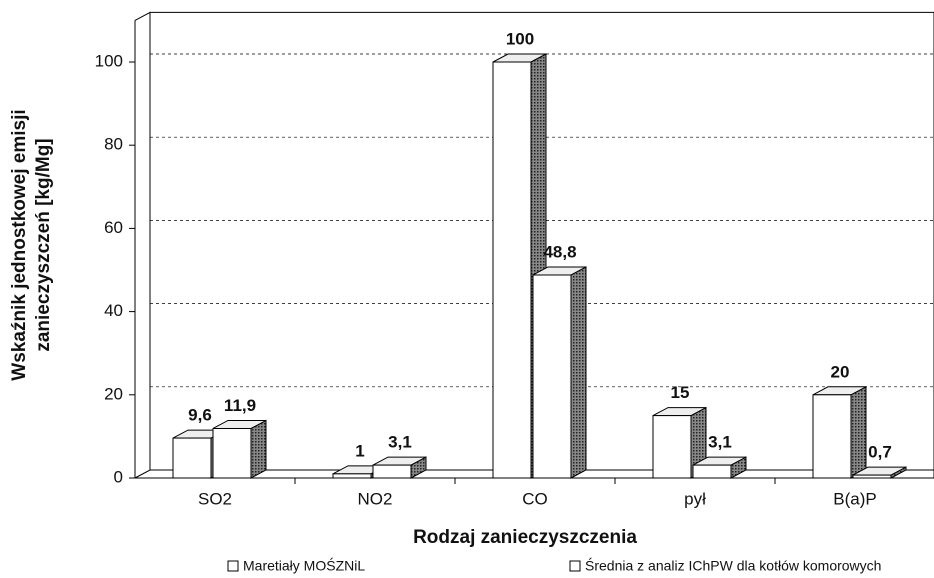 Image resolution: width=934 pixels, height=578 pixels. Describe the element at coordinates (43, 244) in the screenshot. I see `y-axis-title: zanieczyszczeń [kg/Mg]` at that location.